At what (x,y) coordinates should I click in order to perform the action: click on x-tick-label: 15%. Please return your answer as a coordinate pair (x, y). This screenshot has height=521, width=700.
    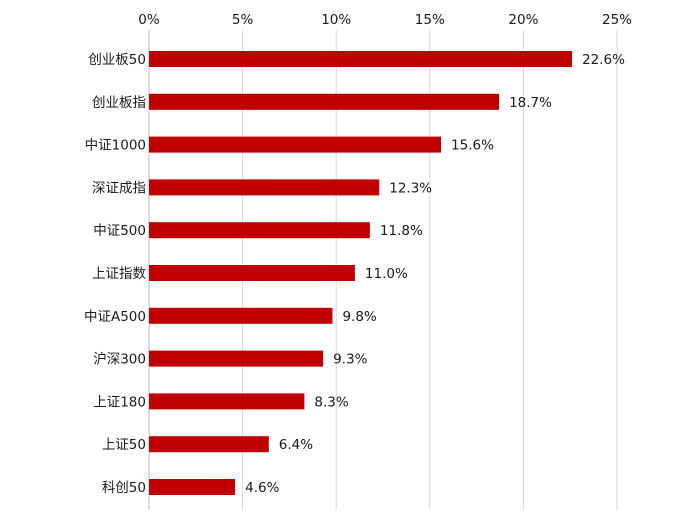
    Looking at the image, I should click on (430, 20).